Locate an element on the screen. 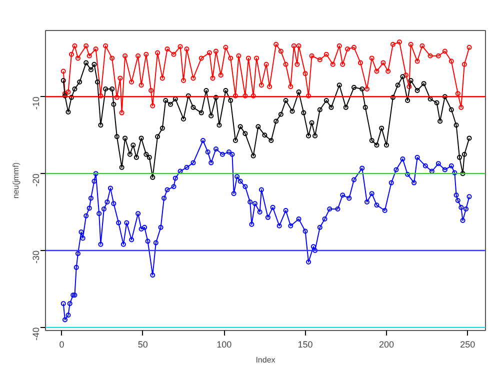 This screenshot has width=500, height=375. x-tick-label: 0 is located at coordinates (61, 345).